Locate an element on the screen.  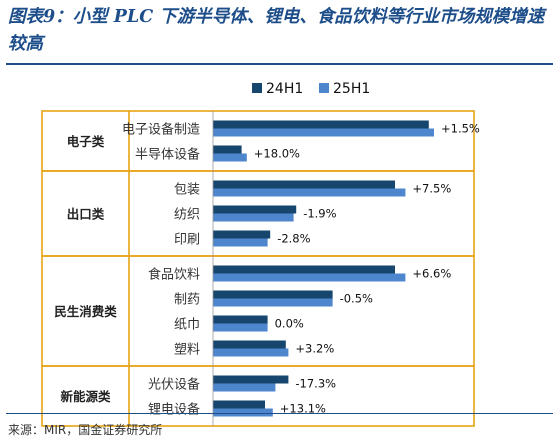
legend-swatch-25H1 is located at coordinates (324, 88).